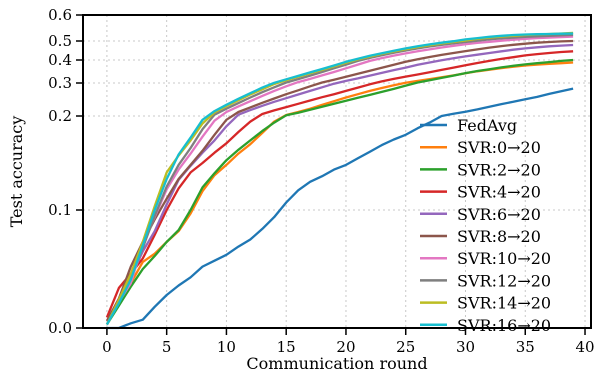 This screenshot has width=594, height=377. Describe the element at coordinates (60, 15) in the screenshot. I see `y-tick-label: 0.6` at that location.